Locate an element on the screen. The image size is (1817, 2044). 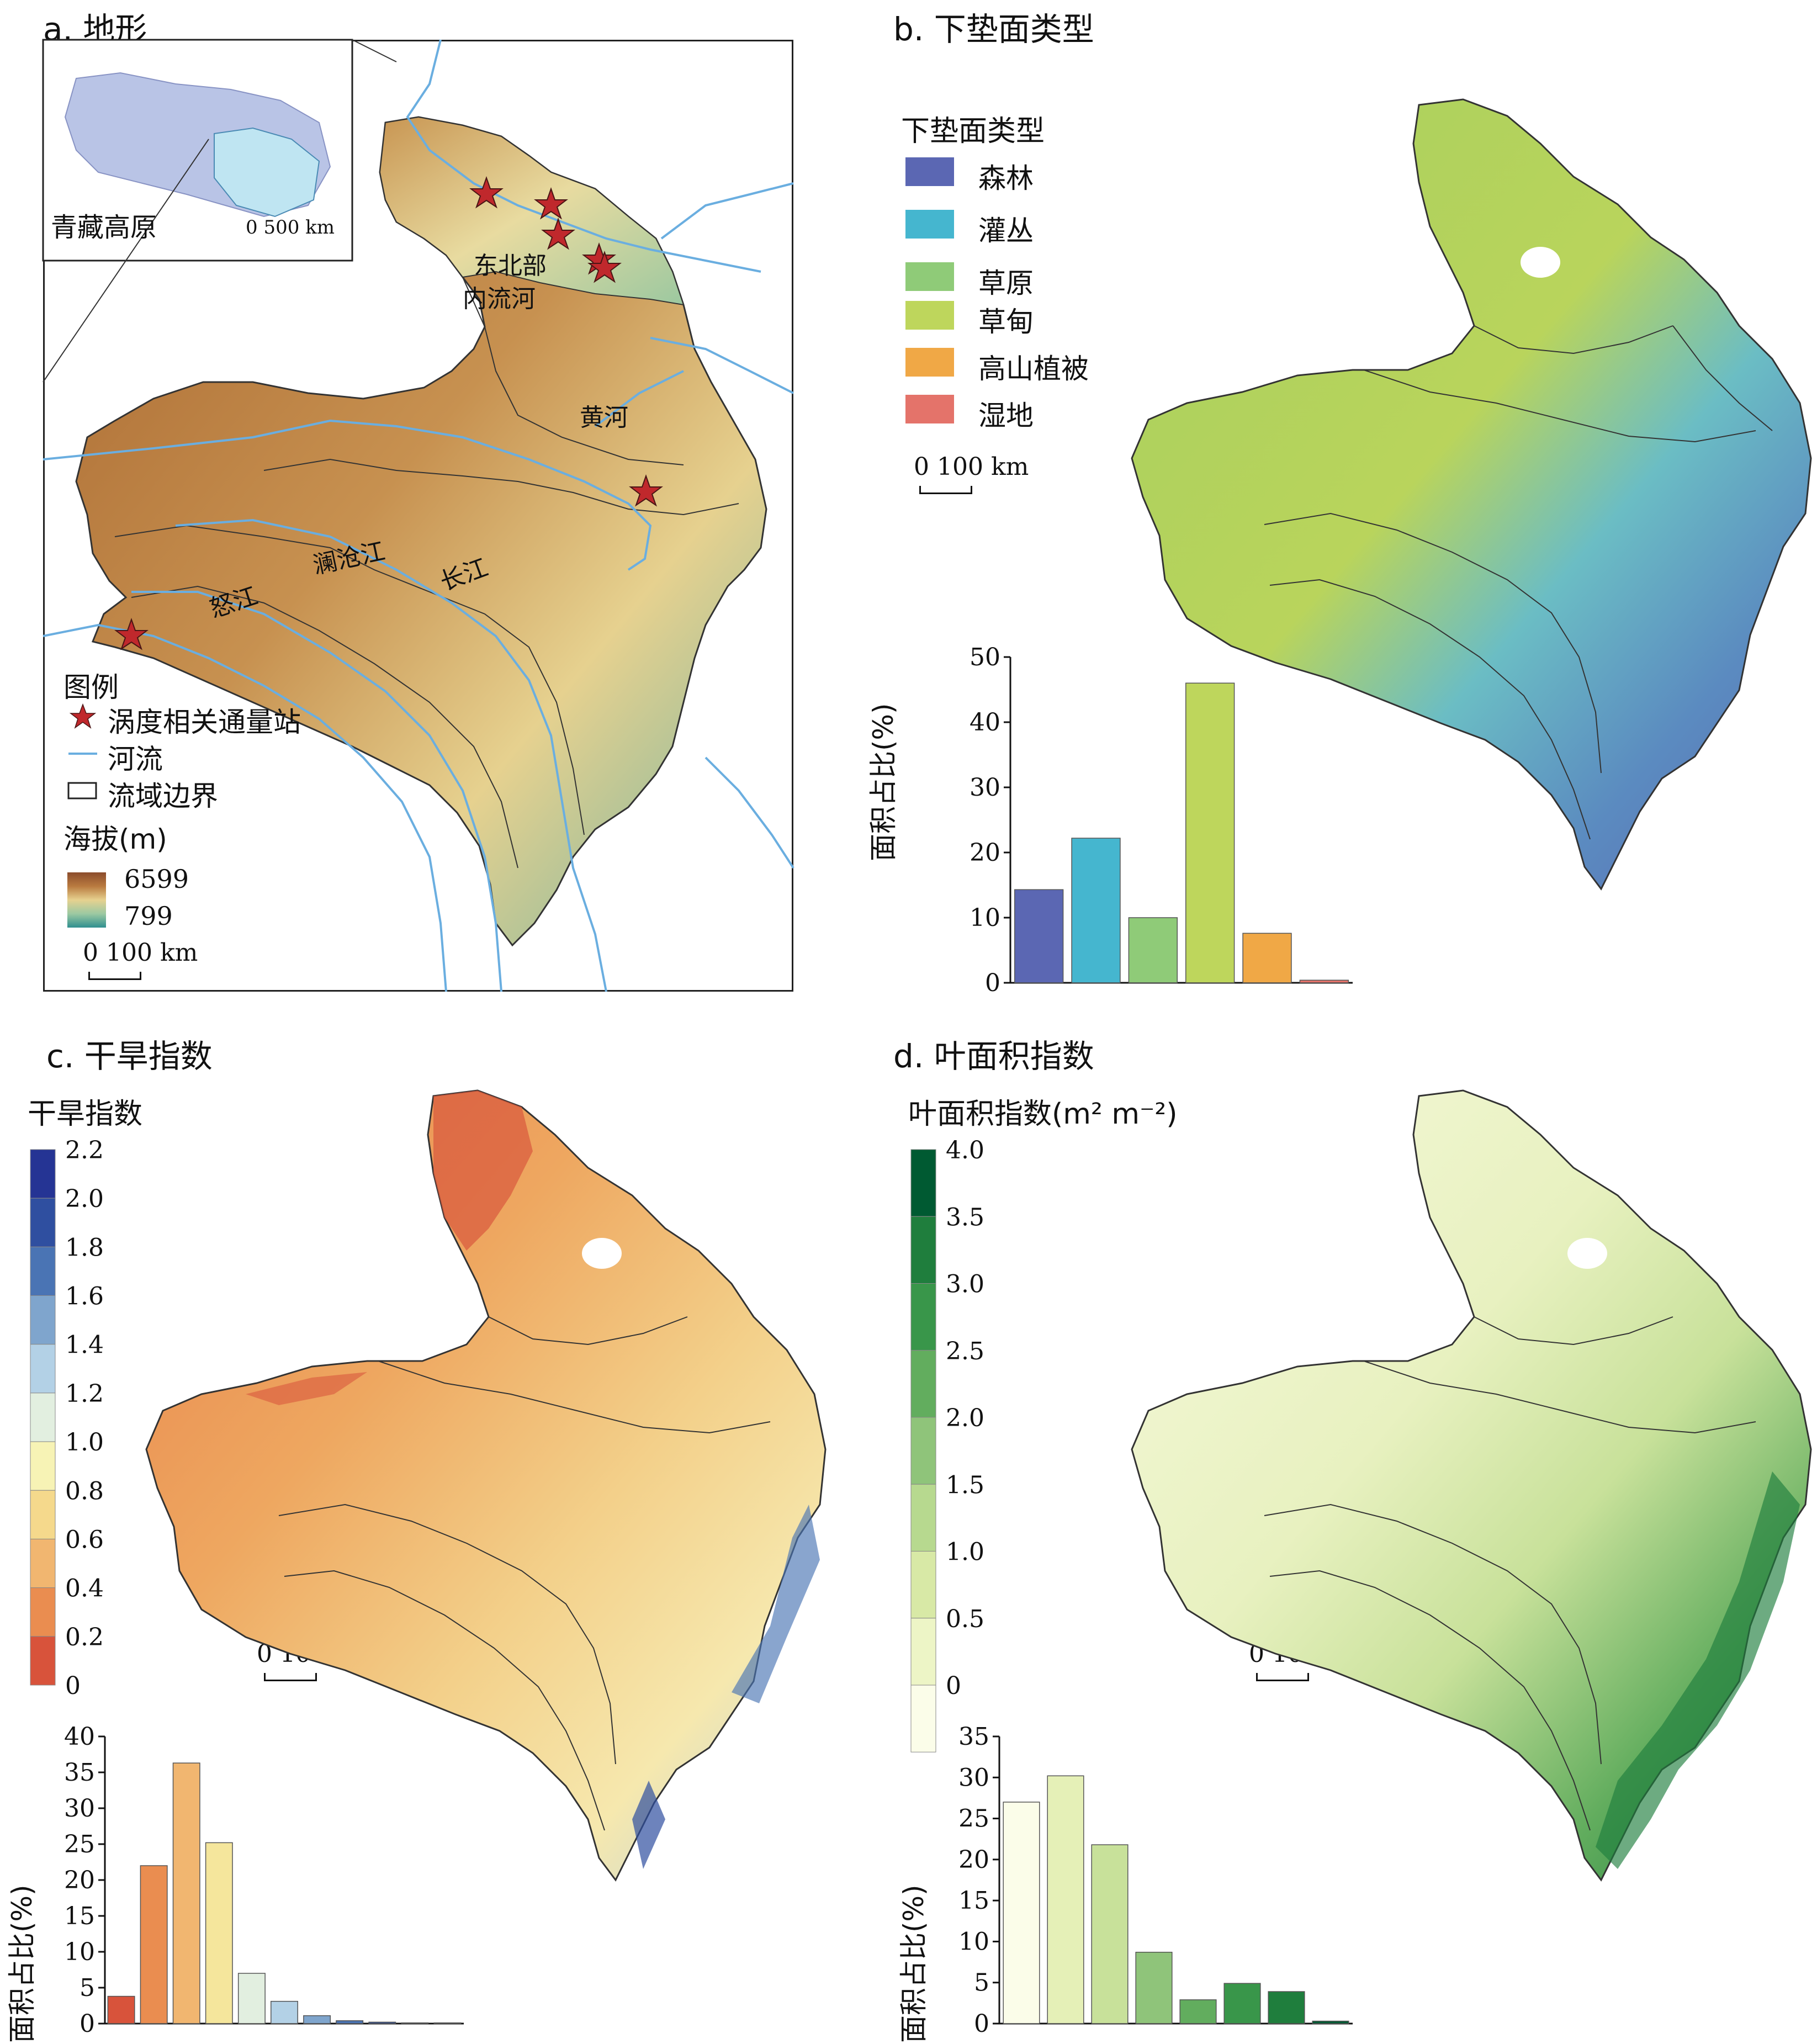
panel-c-map is located at coordinates (486, 1485).